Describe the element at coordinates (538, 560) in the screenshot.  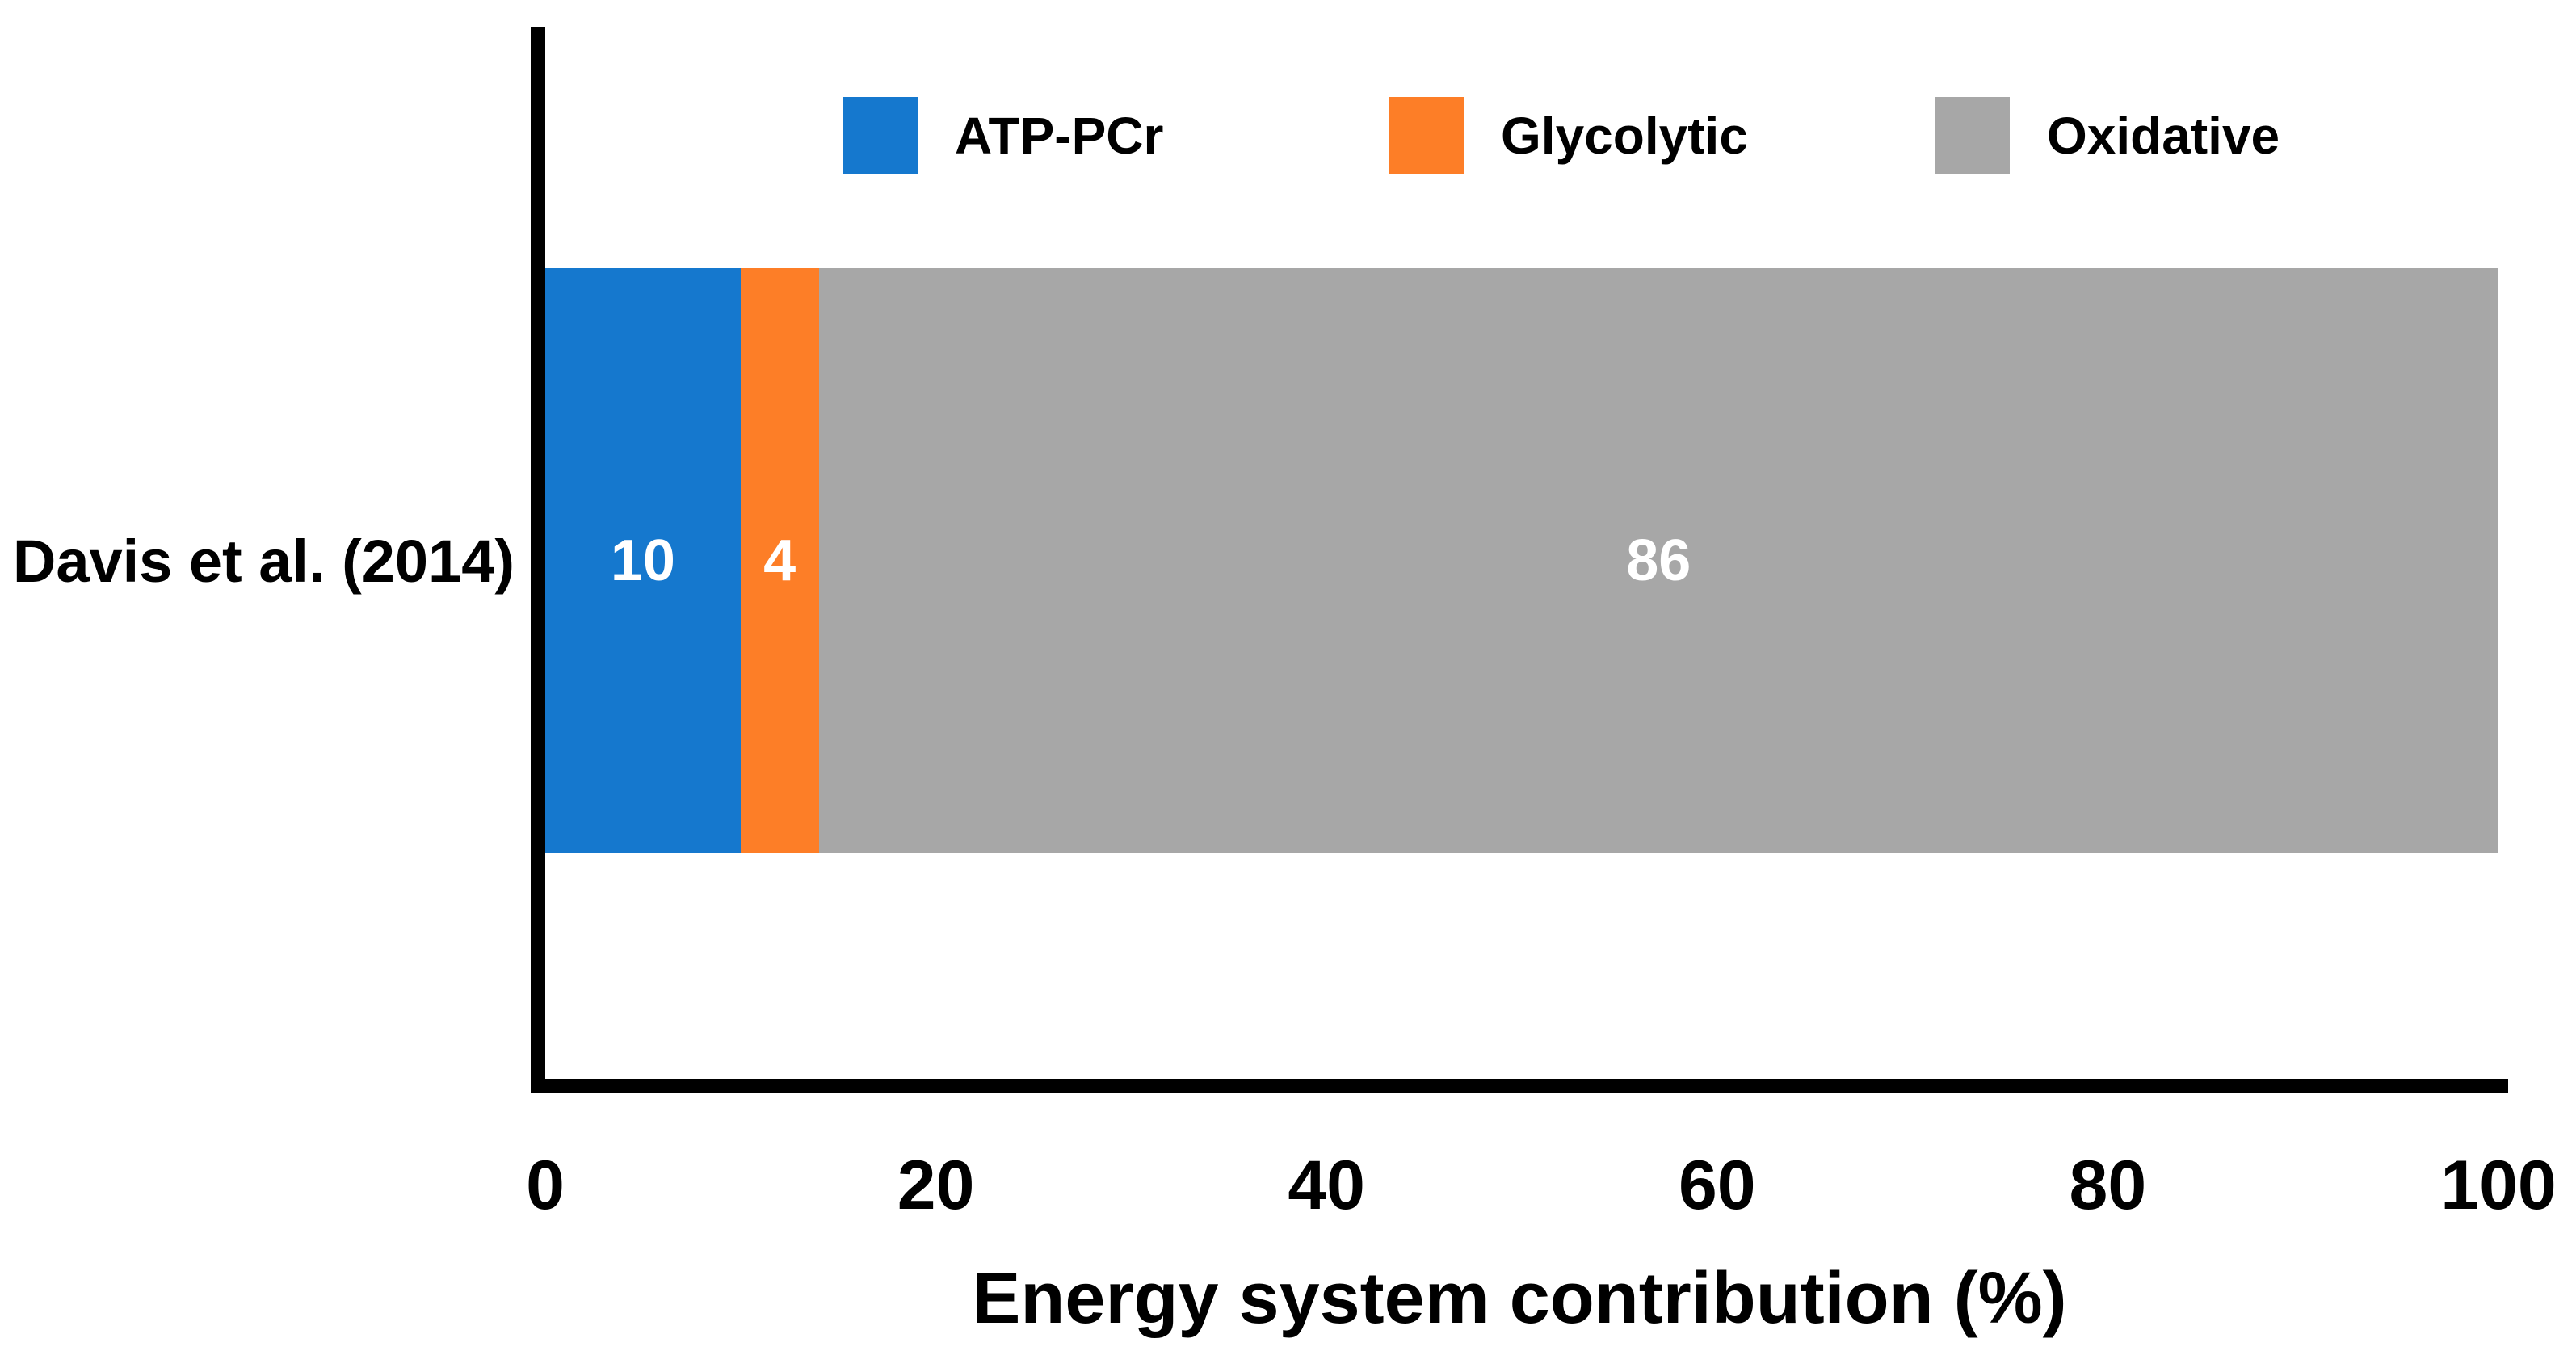
I see `y-axis-line` at that location.